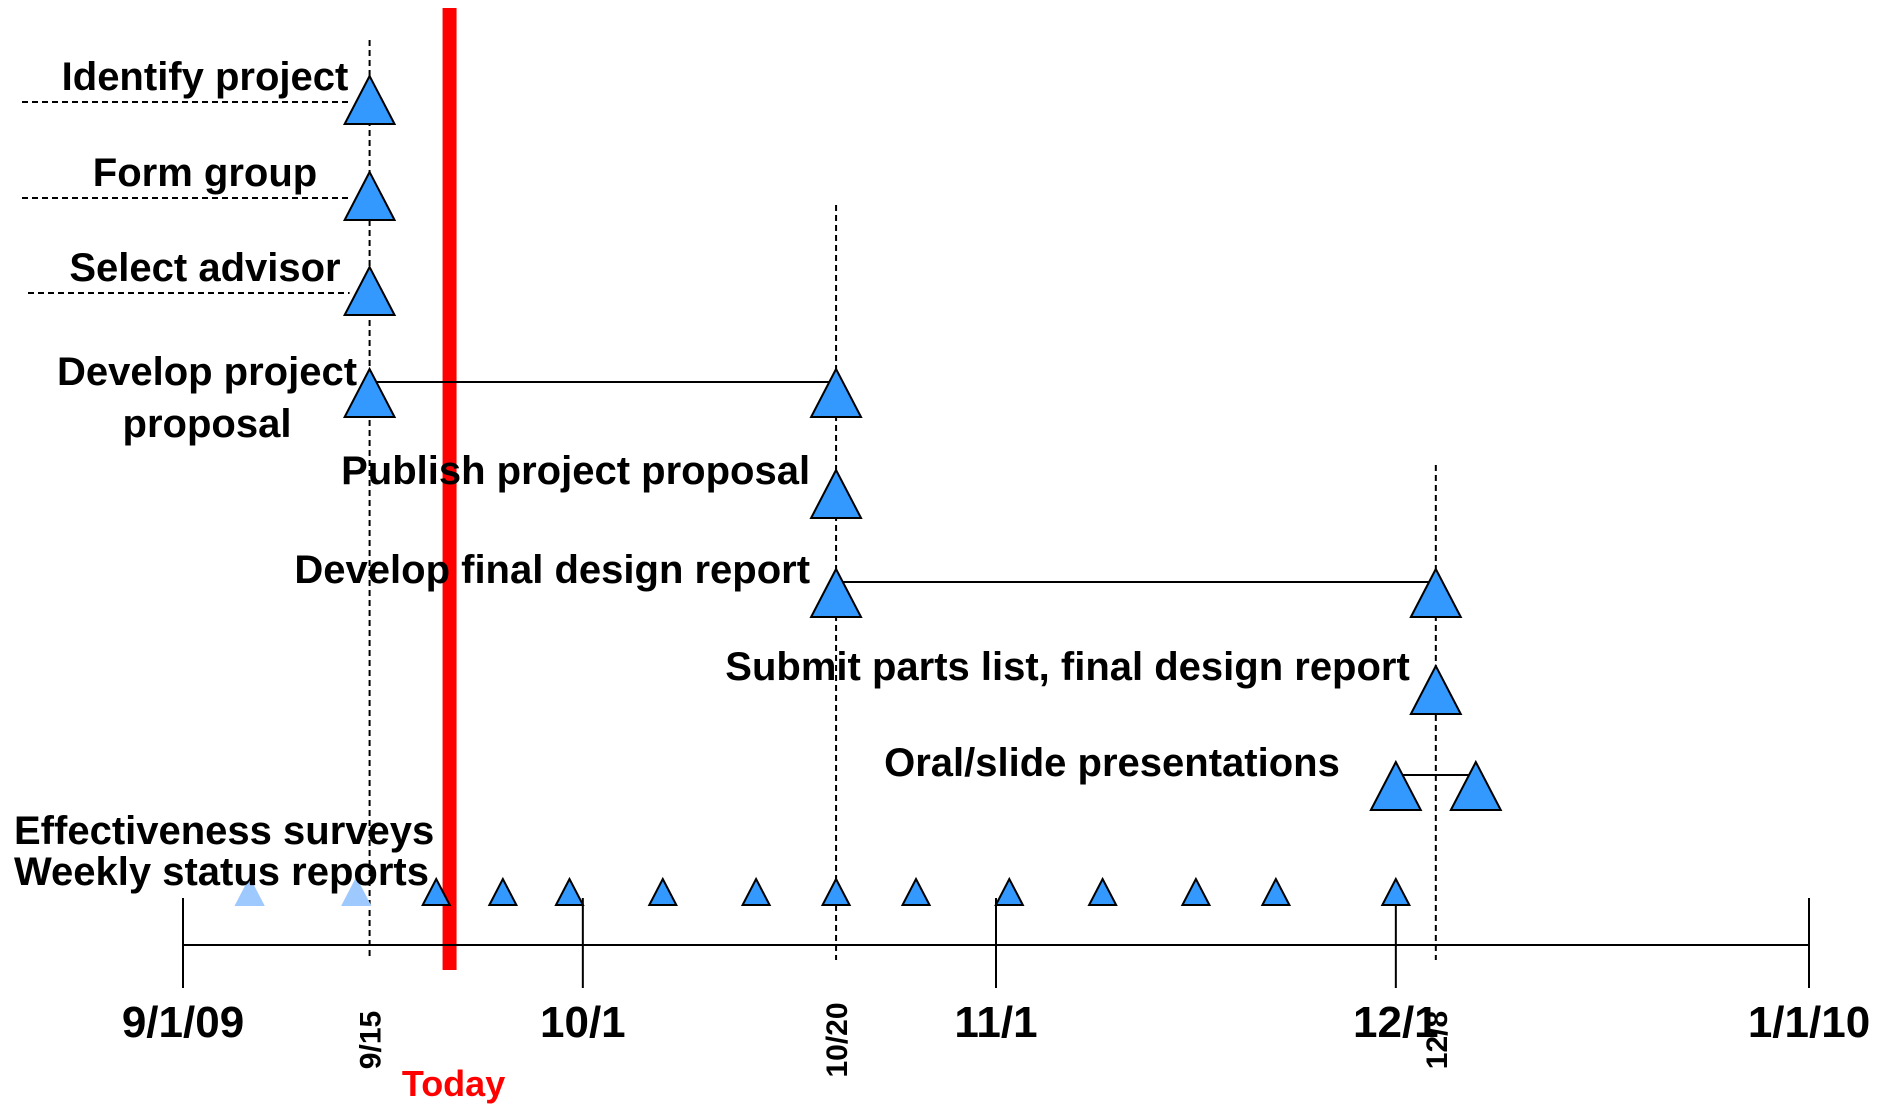  What do you see at coordinates (371, 1040) in the screenshot?
I see `reference-date-label: 9/15` at bounding box center [371, 1040].